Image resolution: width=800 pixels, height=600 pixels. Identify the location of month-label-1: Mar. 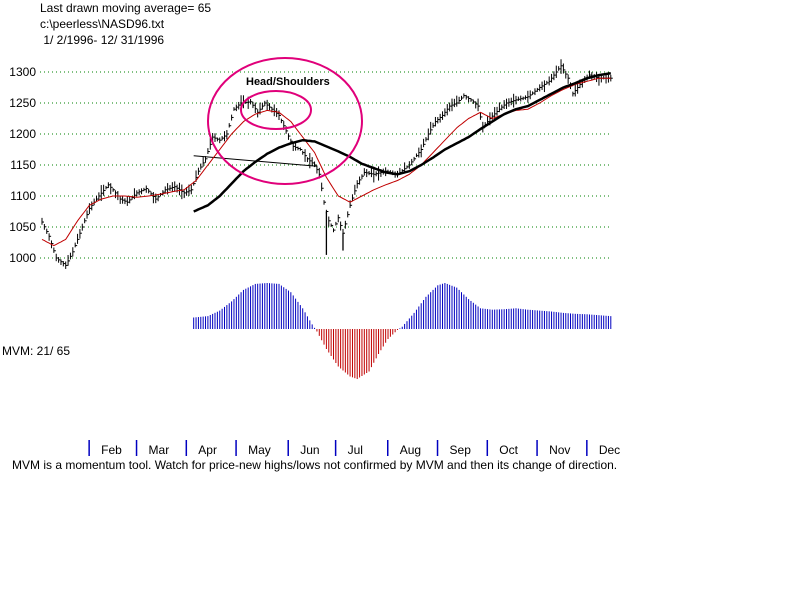
(159, 450).